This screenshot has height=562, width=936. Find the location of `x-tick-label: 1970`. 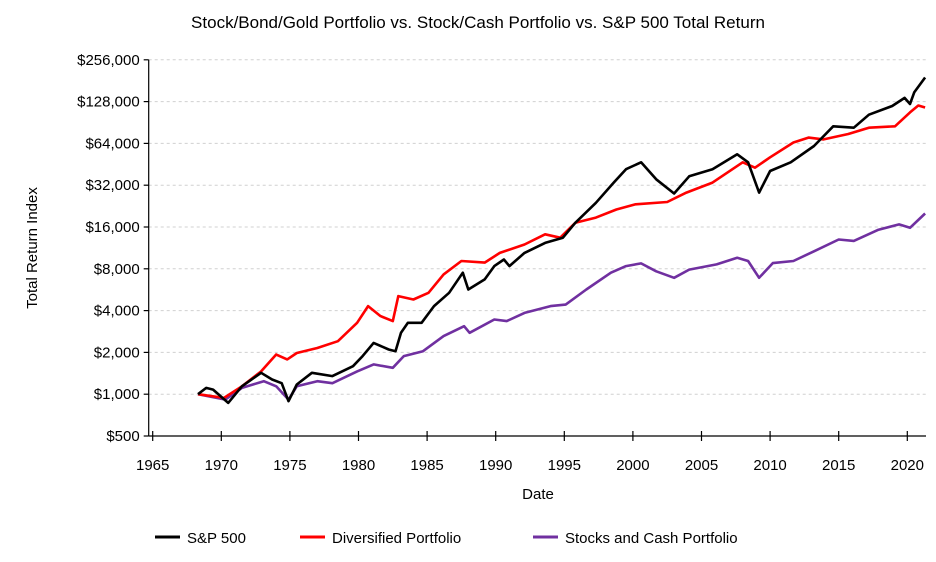

x-tick-label: 1970 is located at coordinates (221, 465).